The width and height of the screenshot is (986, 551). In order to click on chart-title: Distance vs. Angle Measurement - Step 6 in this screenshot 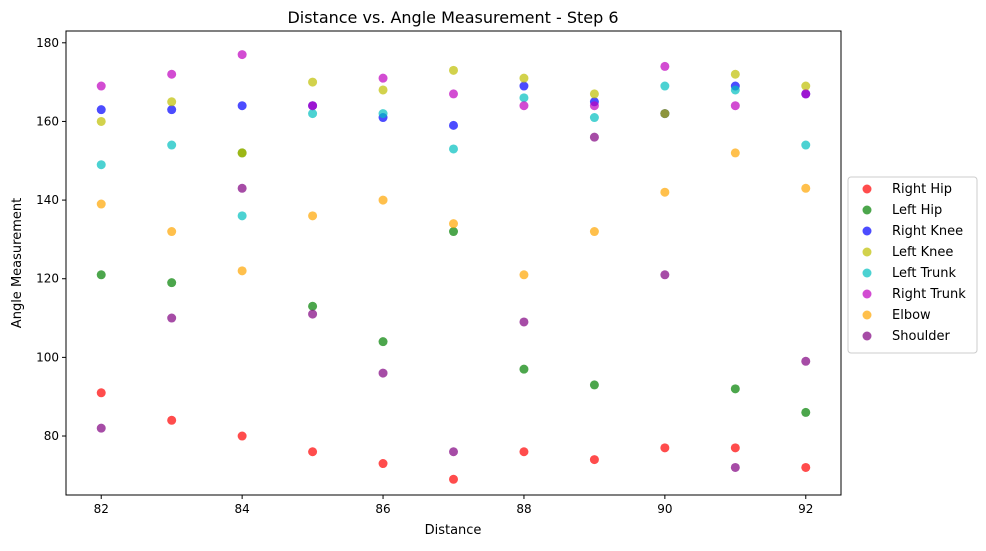, I will do `click(452, 17)`.